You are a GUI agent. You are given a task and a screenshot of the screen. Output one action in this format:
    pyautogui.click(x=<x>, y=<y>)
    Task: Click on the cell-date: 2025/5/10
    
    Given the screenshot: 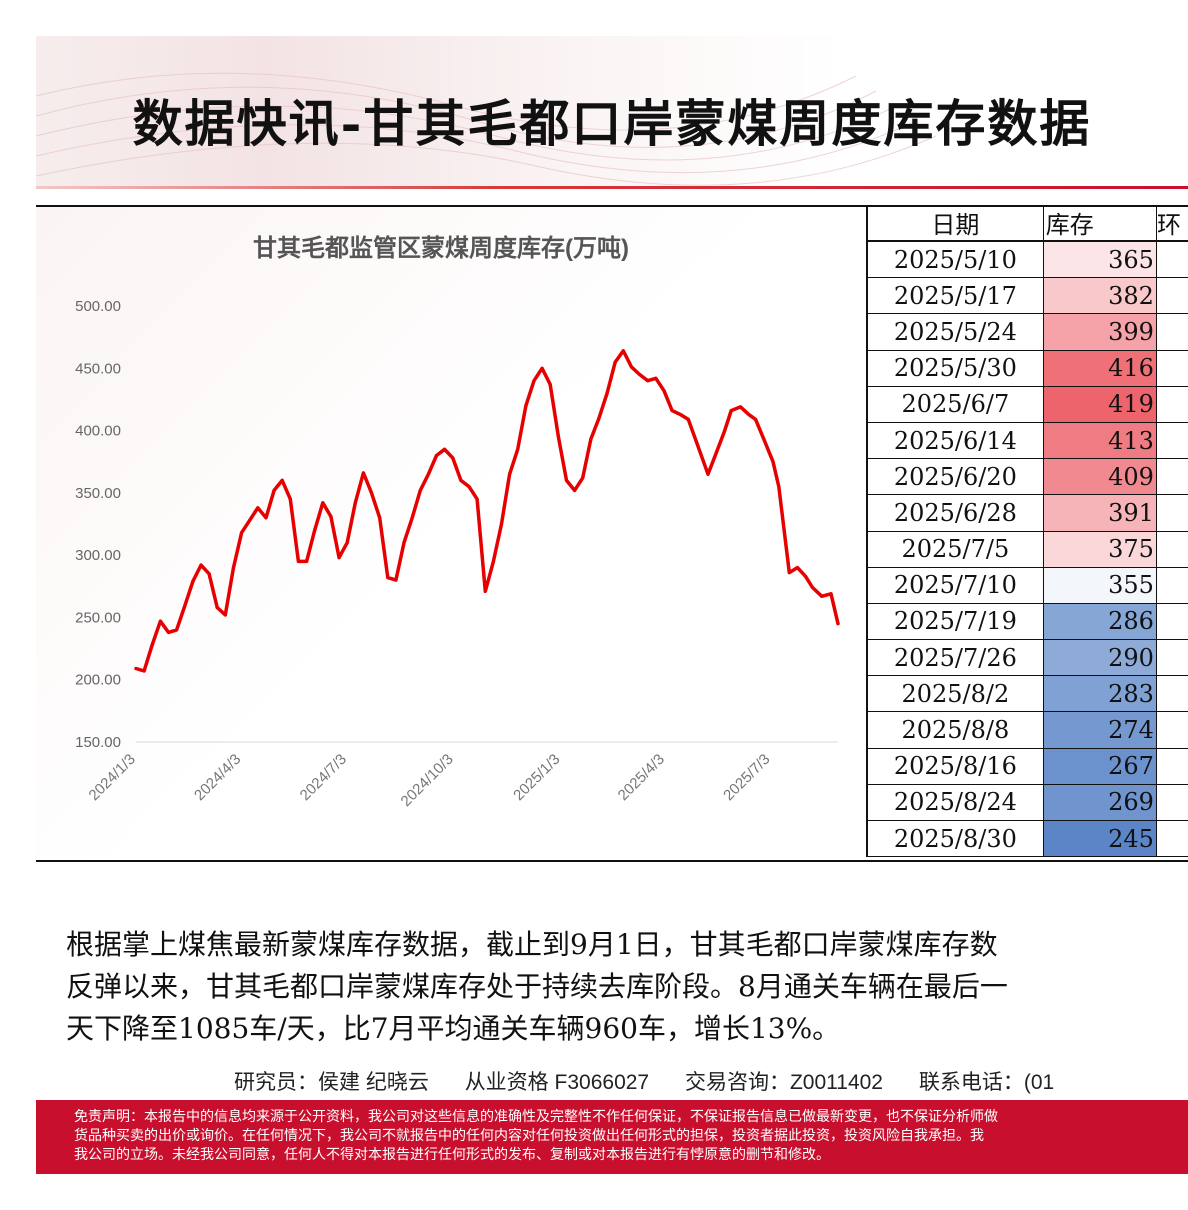 What is the action you would take?
    pyautogui.click(x=954, y=260)
    